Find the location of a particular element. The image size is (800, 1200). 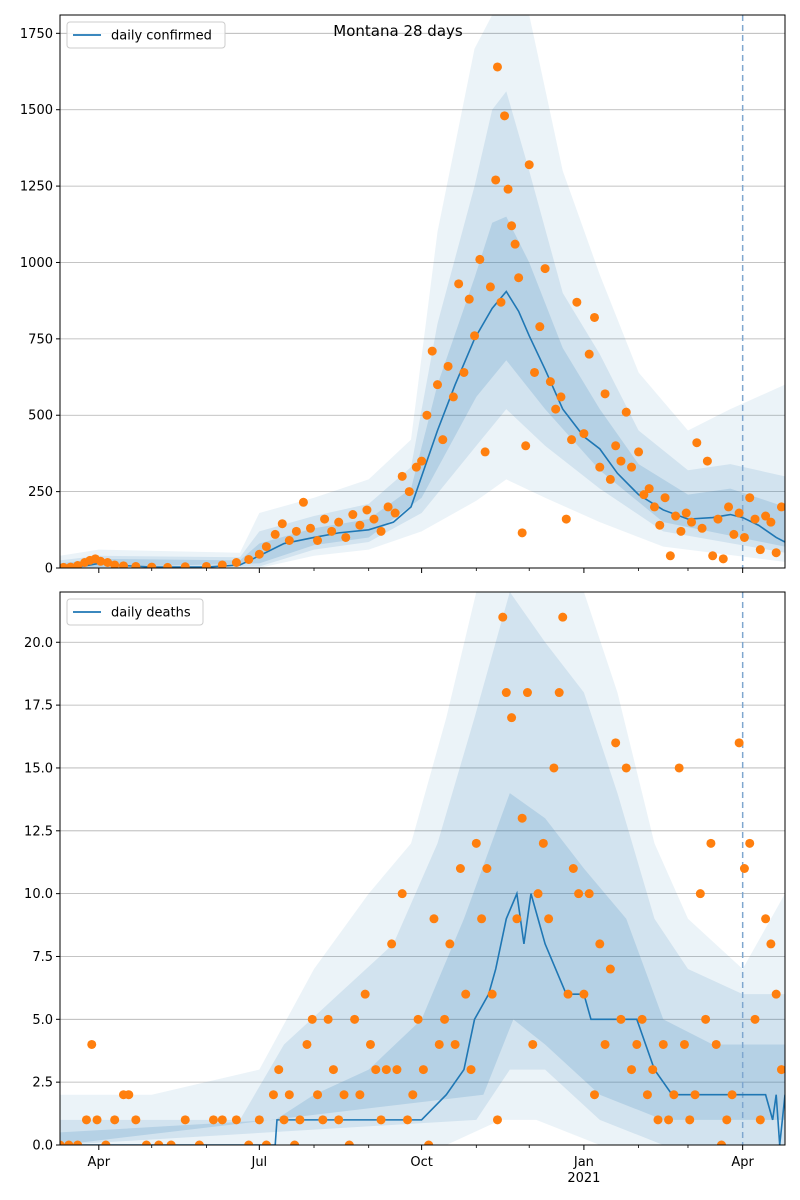

chart-1-ytick-label-6: 15.0 is located at coordinates (38, 768).